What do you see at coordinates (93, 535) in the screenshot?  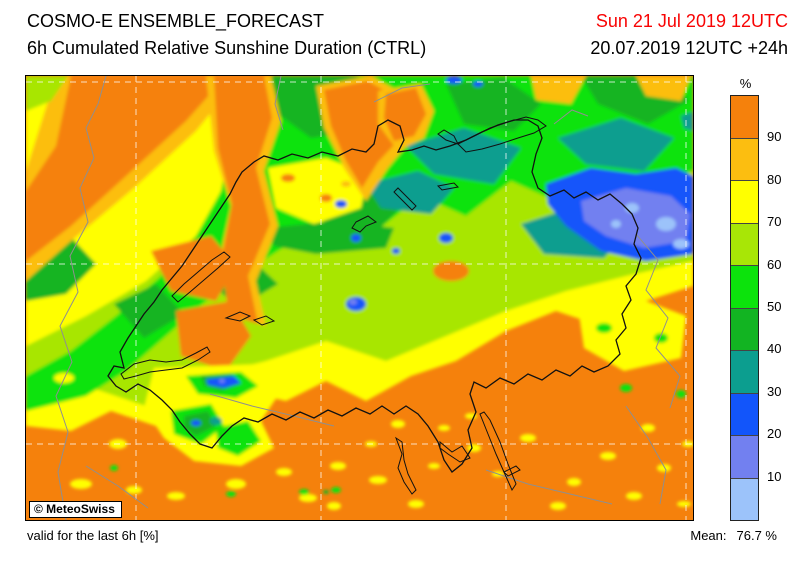 I see `validity-note: valid for the last 6h [%]` at bounding box center [93, 535].